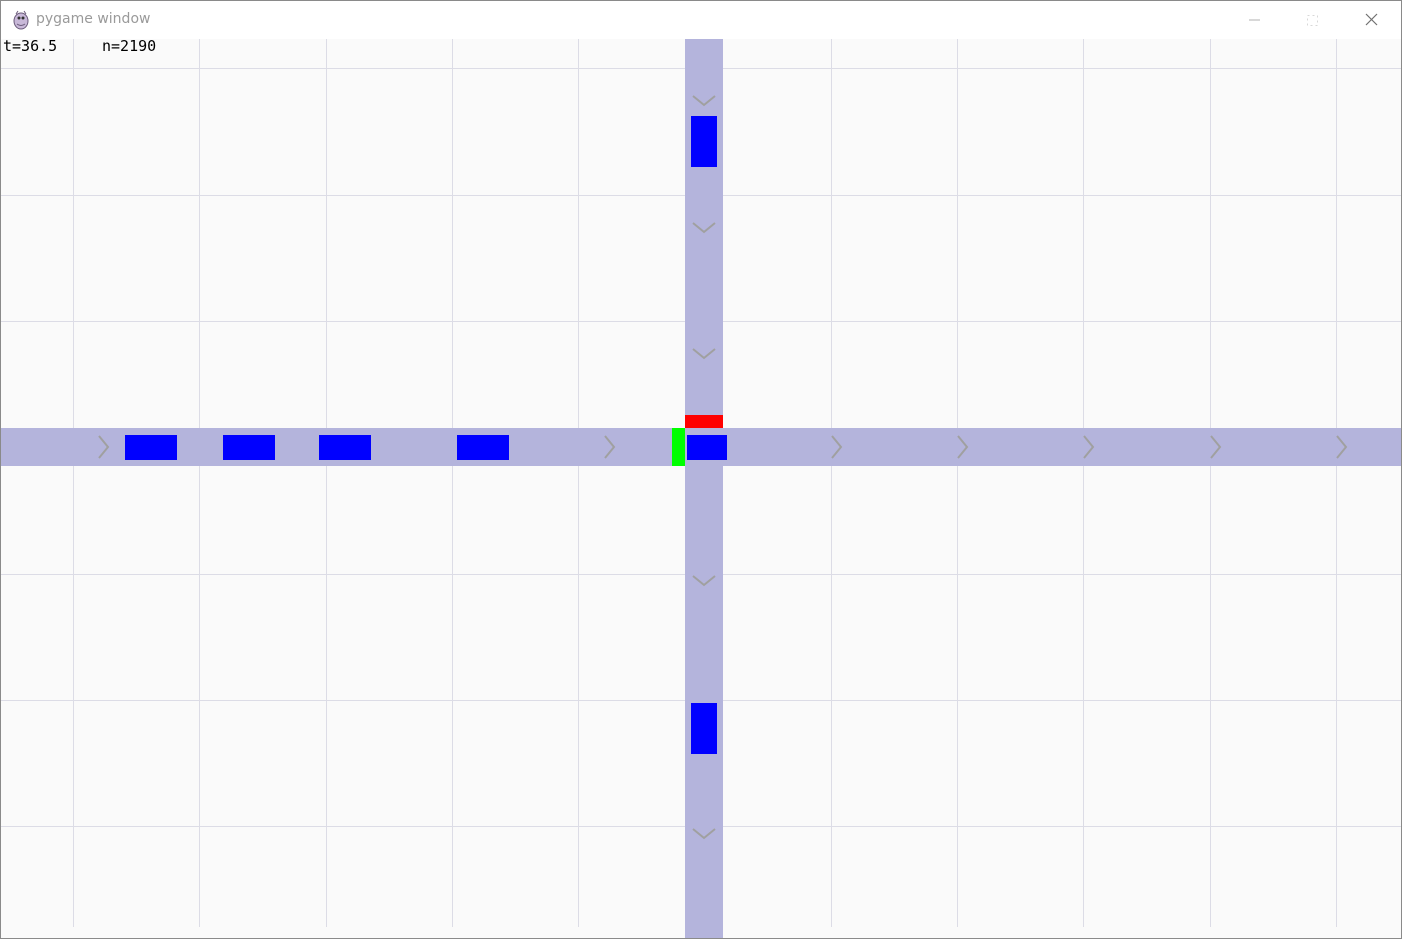 Image resolution: width=1402 pixels, height=939 pixels. Describe the element at coordinates (701, 20) in the screenshot. I see `title-bar: pygame window` at that location.